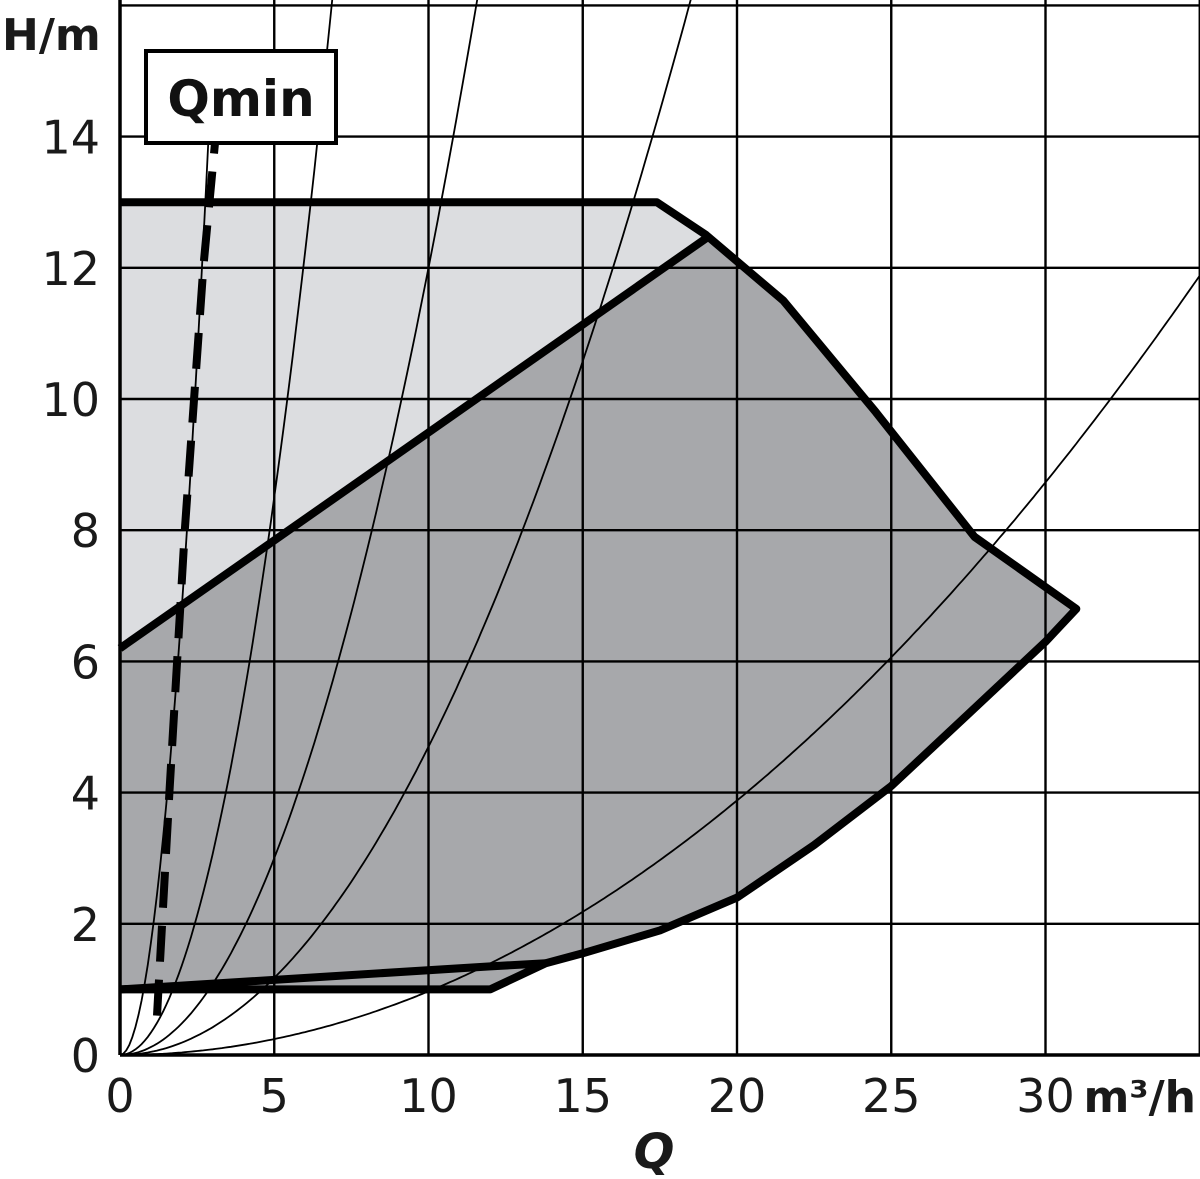 Image resolution: width=1200 pixels, height=1179 pixels. I want to click on q-min-label: Qmin, so click(240, 99).